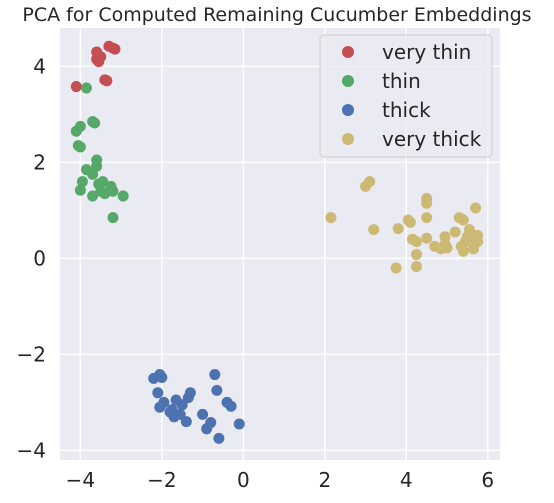 This screenshot has height=503, width=554. I want to click on y-tick-label: 4, so click(39, 66).